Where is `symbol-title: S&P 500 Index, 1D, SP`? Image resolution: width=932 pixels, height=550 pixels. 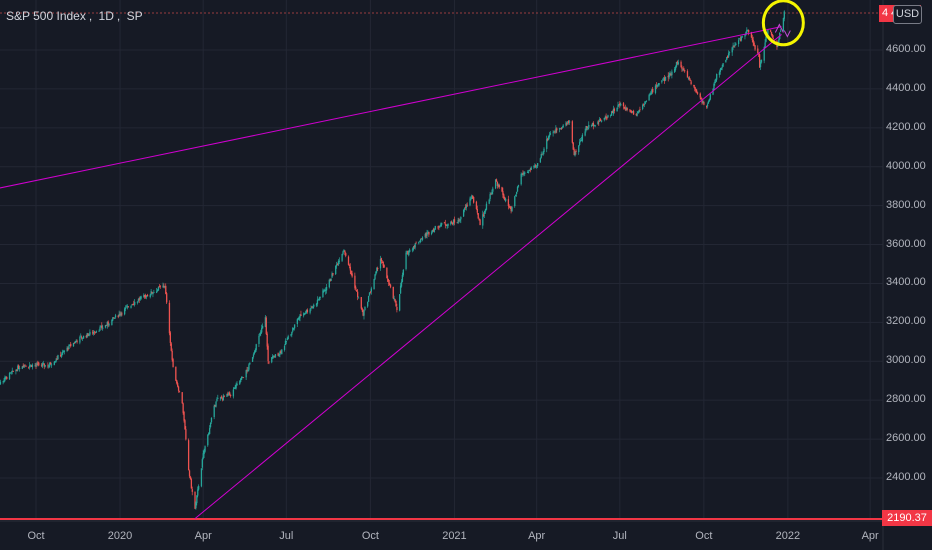
symbol-title: S&P 500 Index, 1D, SP is located at coordinates (74, 16).